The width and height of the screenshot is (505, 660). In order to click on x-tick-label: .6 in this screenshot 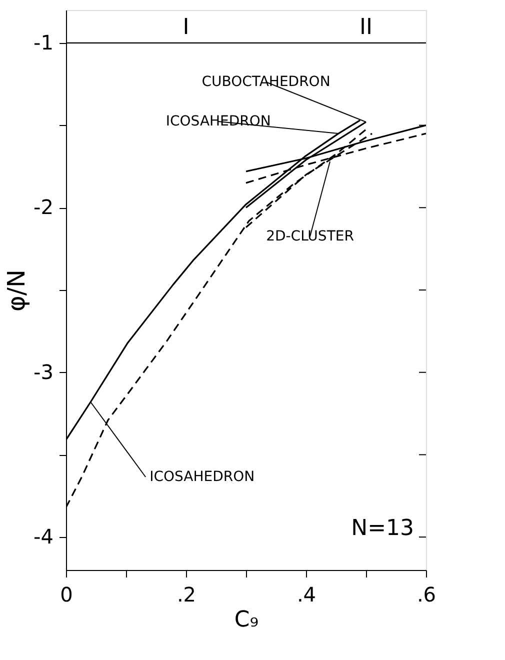, I will do `click(426, 594)`.